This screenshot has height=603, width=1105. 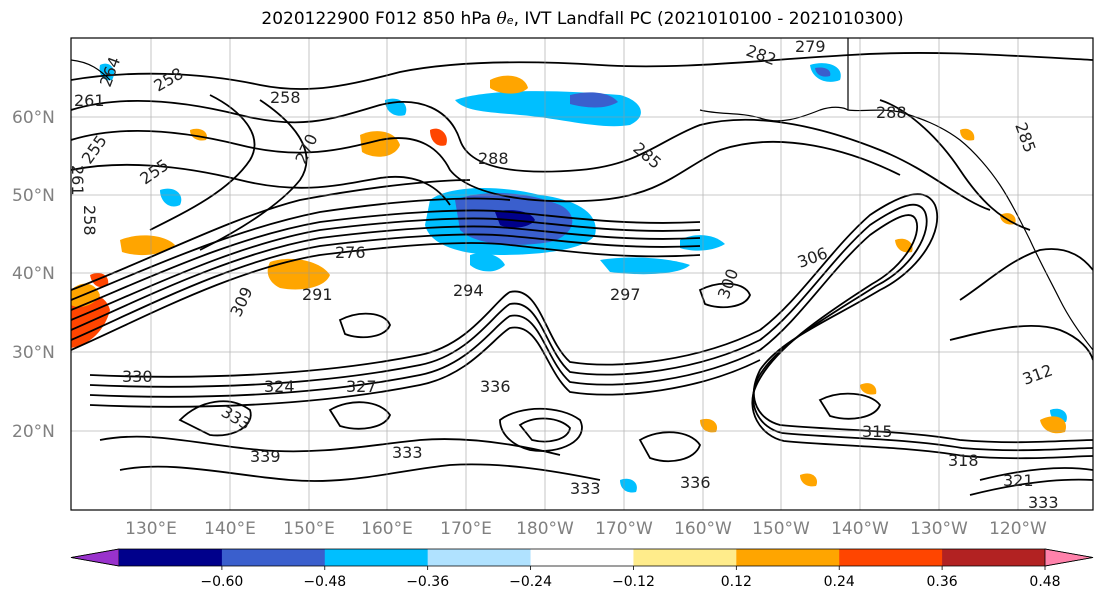 I want to click on lon-label: 160°E, so click(x=387, y=529).